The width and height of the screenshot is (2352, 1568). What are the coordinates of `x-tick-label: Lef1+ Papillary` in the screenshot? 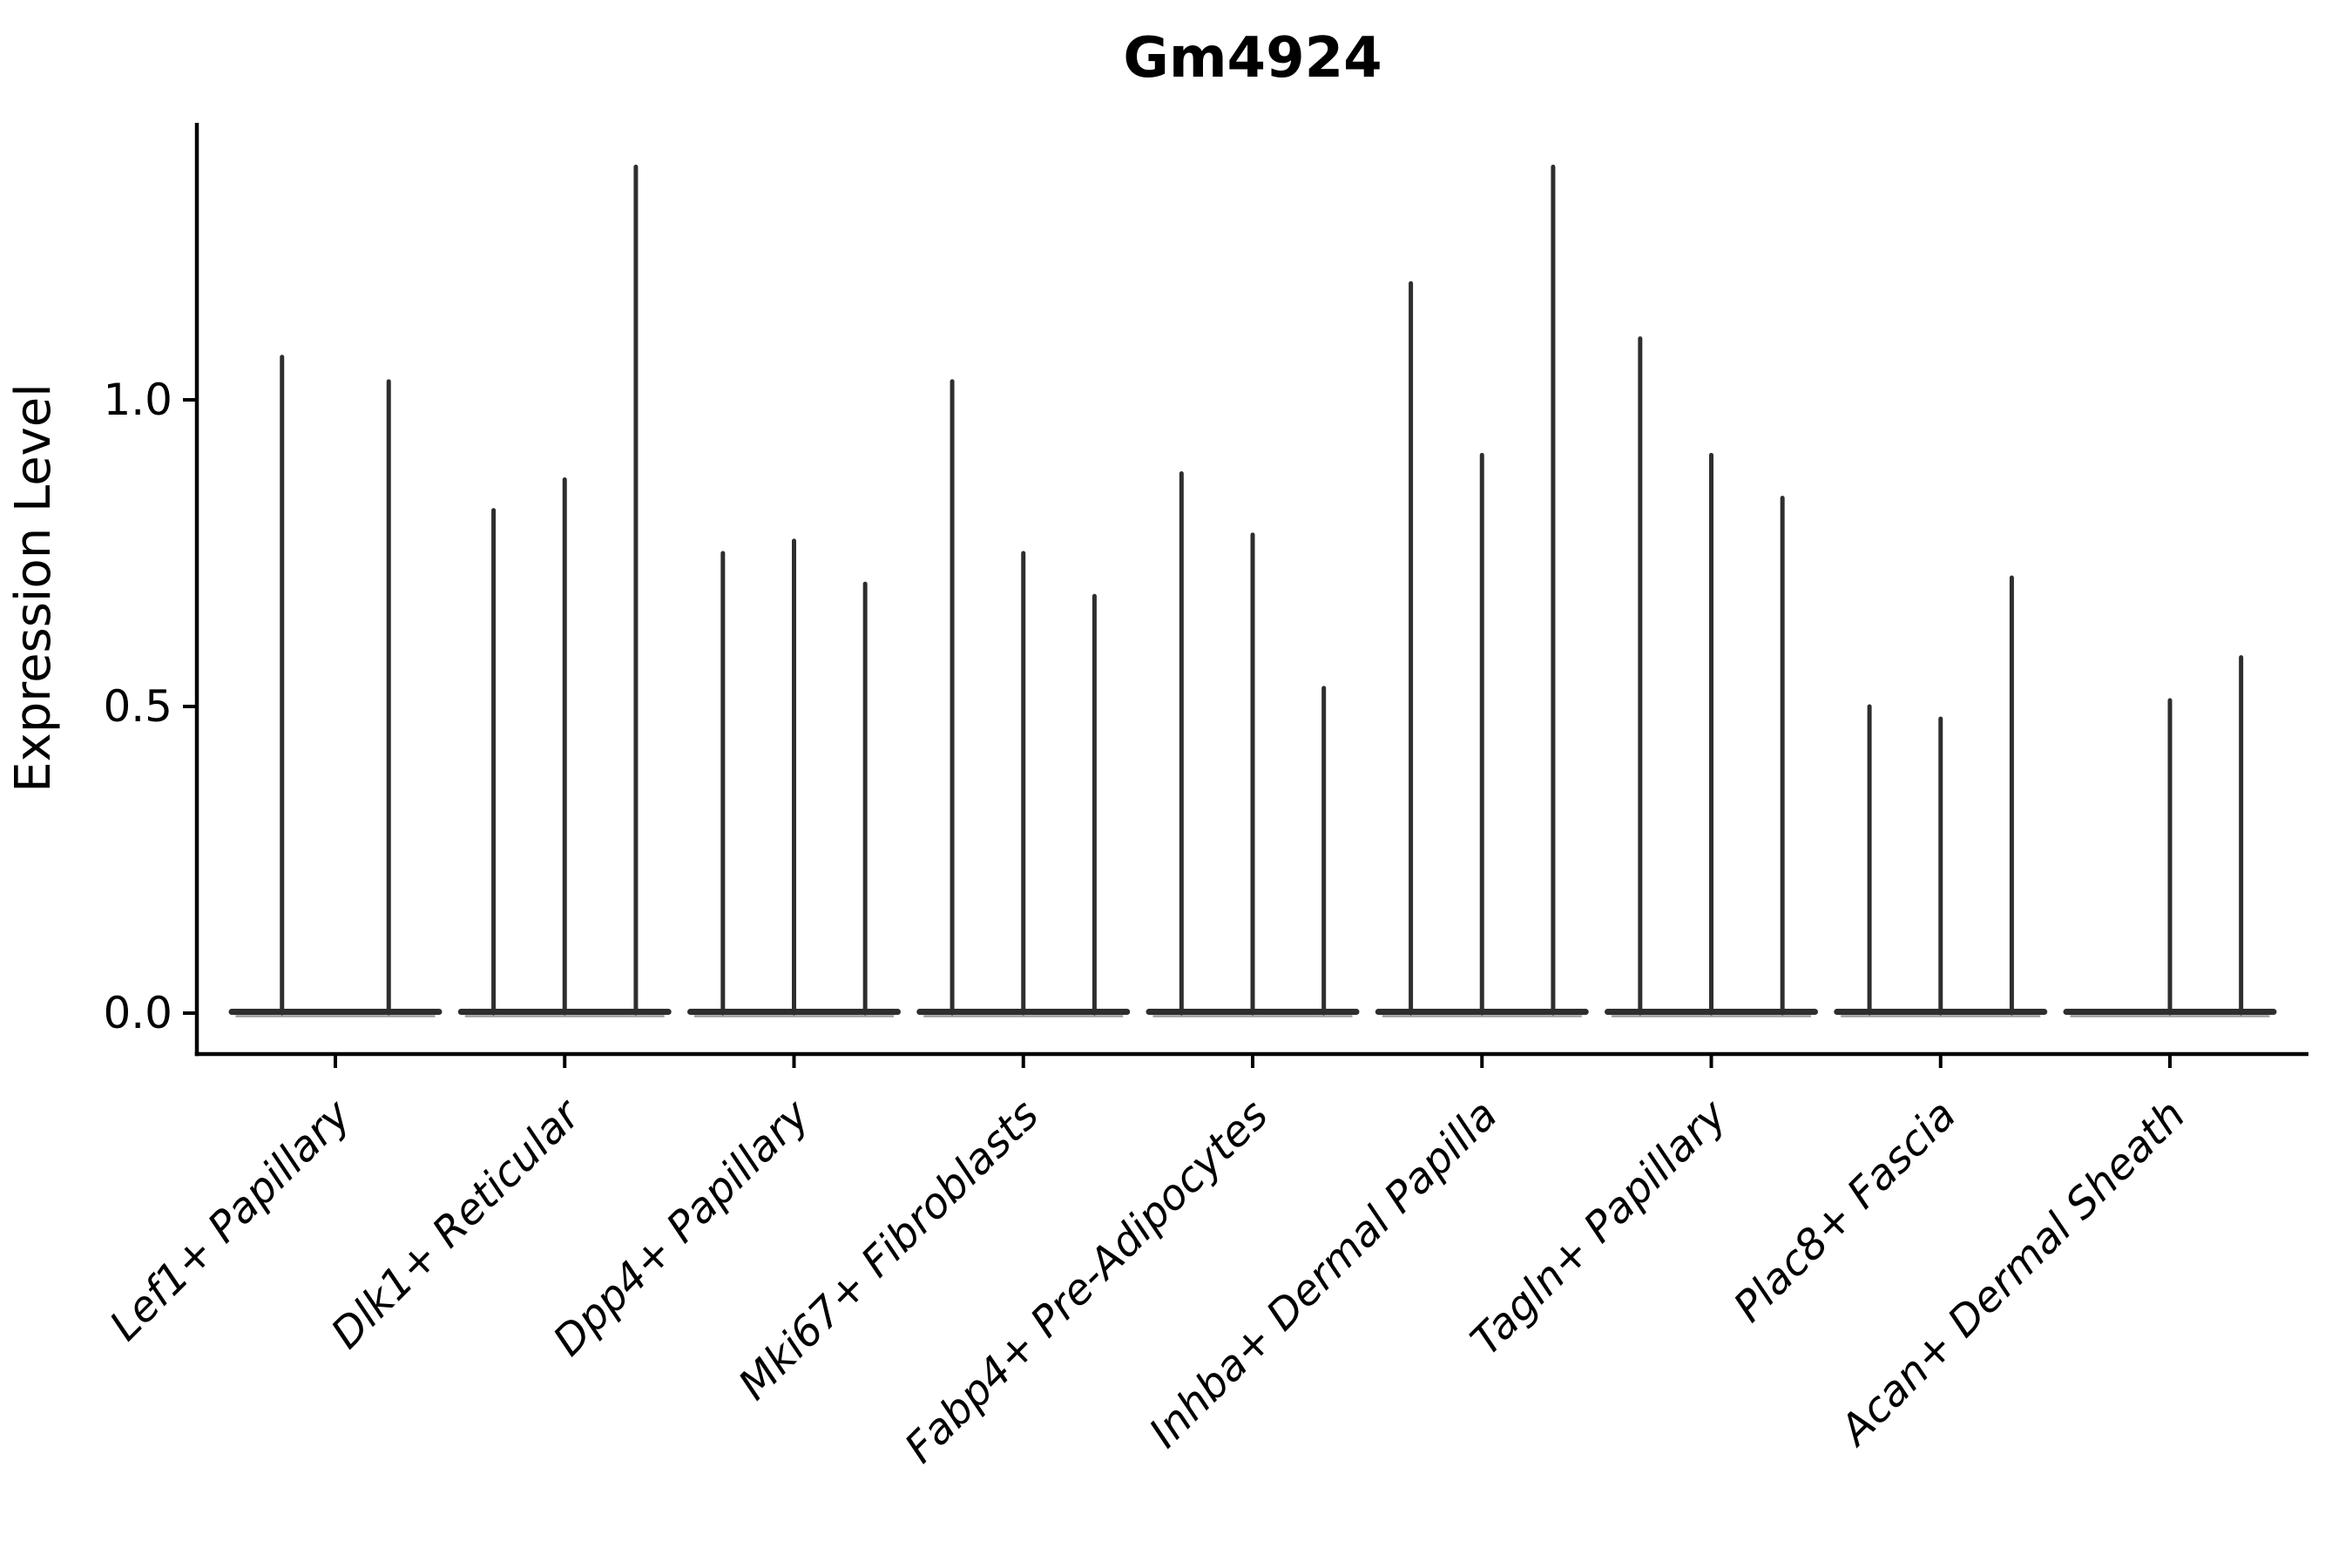 It's located at (230, 1220).